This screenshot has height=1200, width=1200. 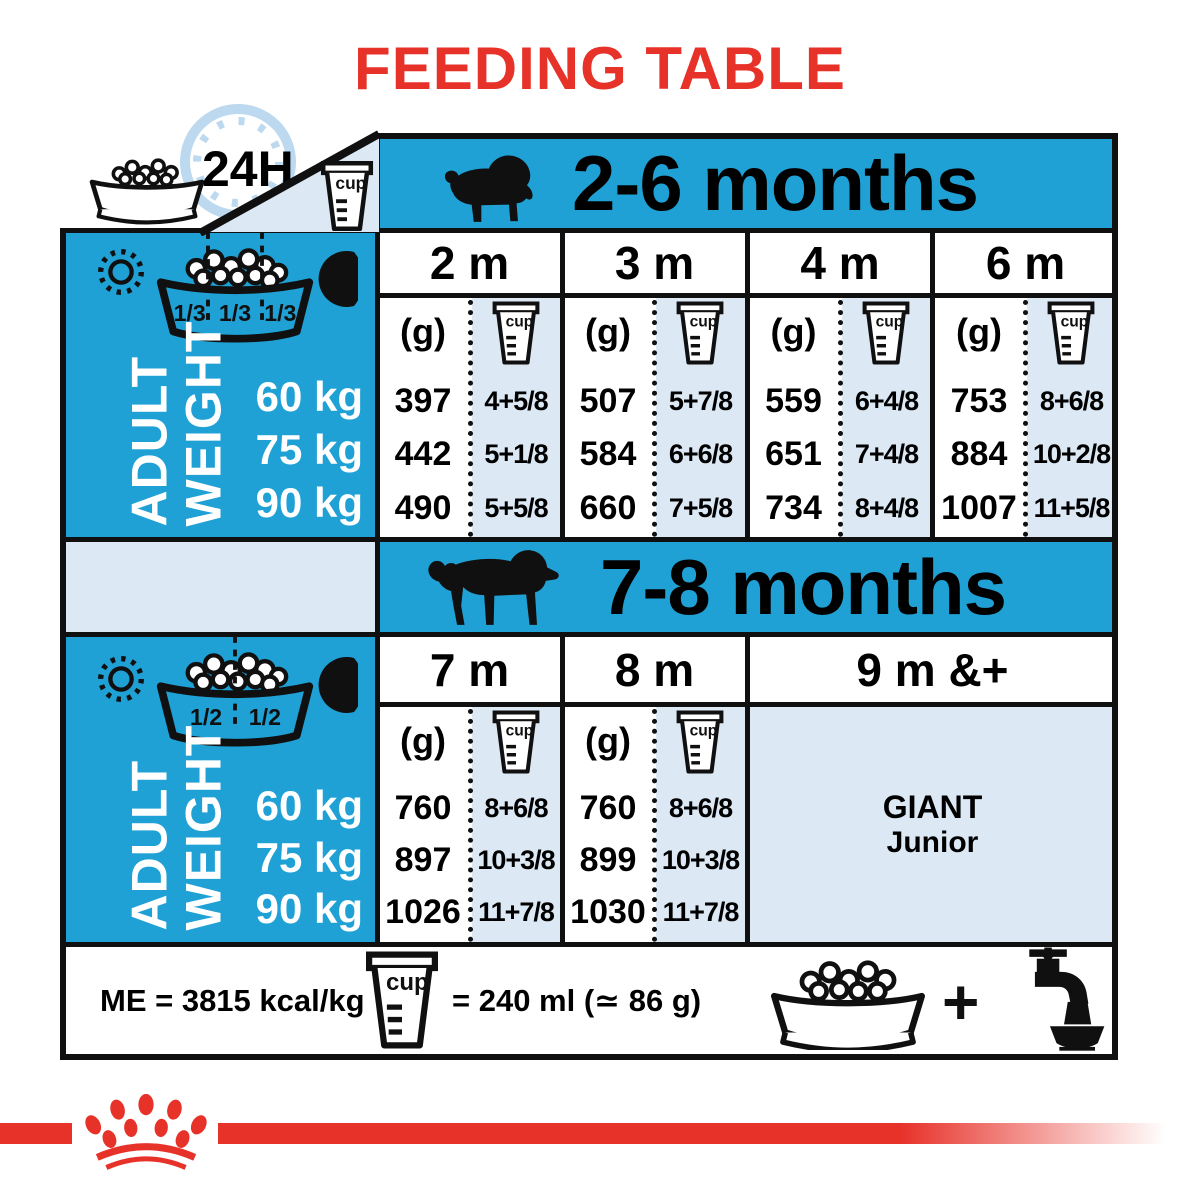 I want to click on grams-values-7m: 760 897 1026, so click(x=423, y=860).